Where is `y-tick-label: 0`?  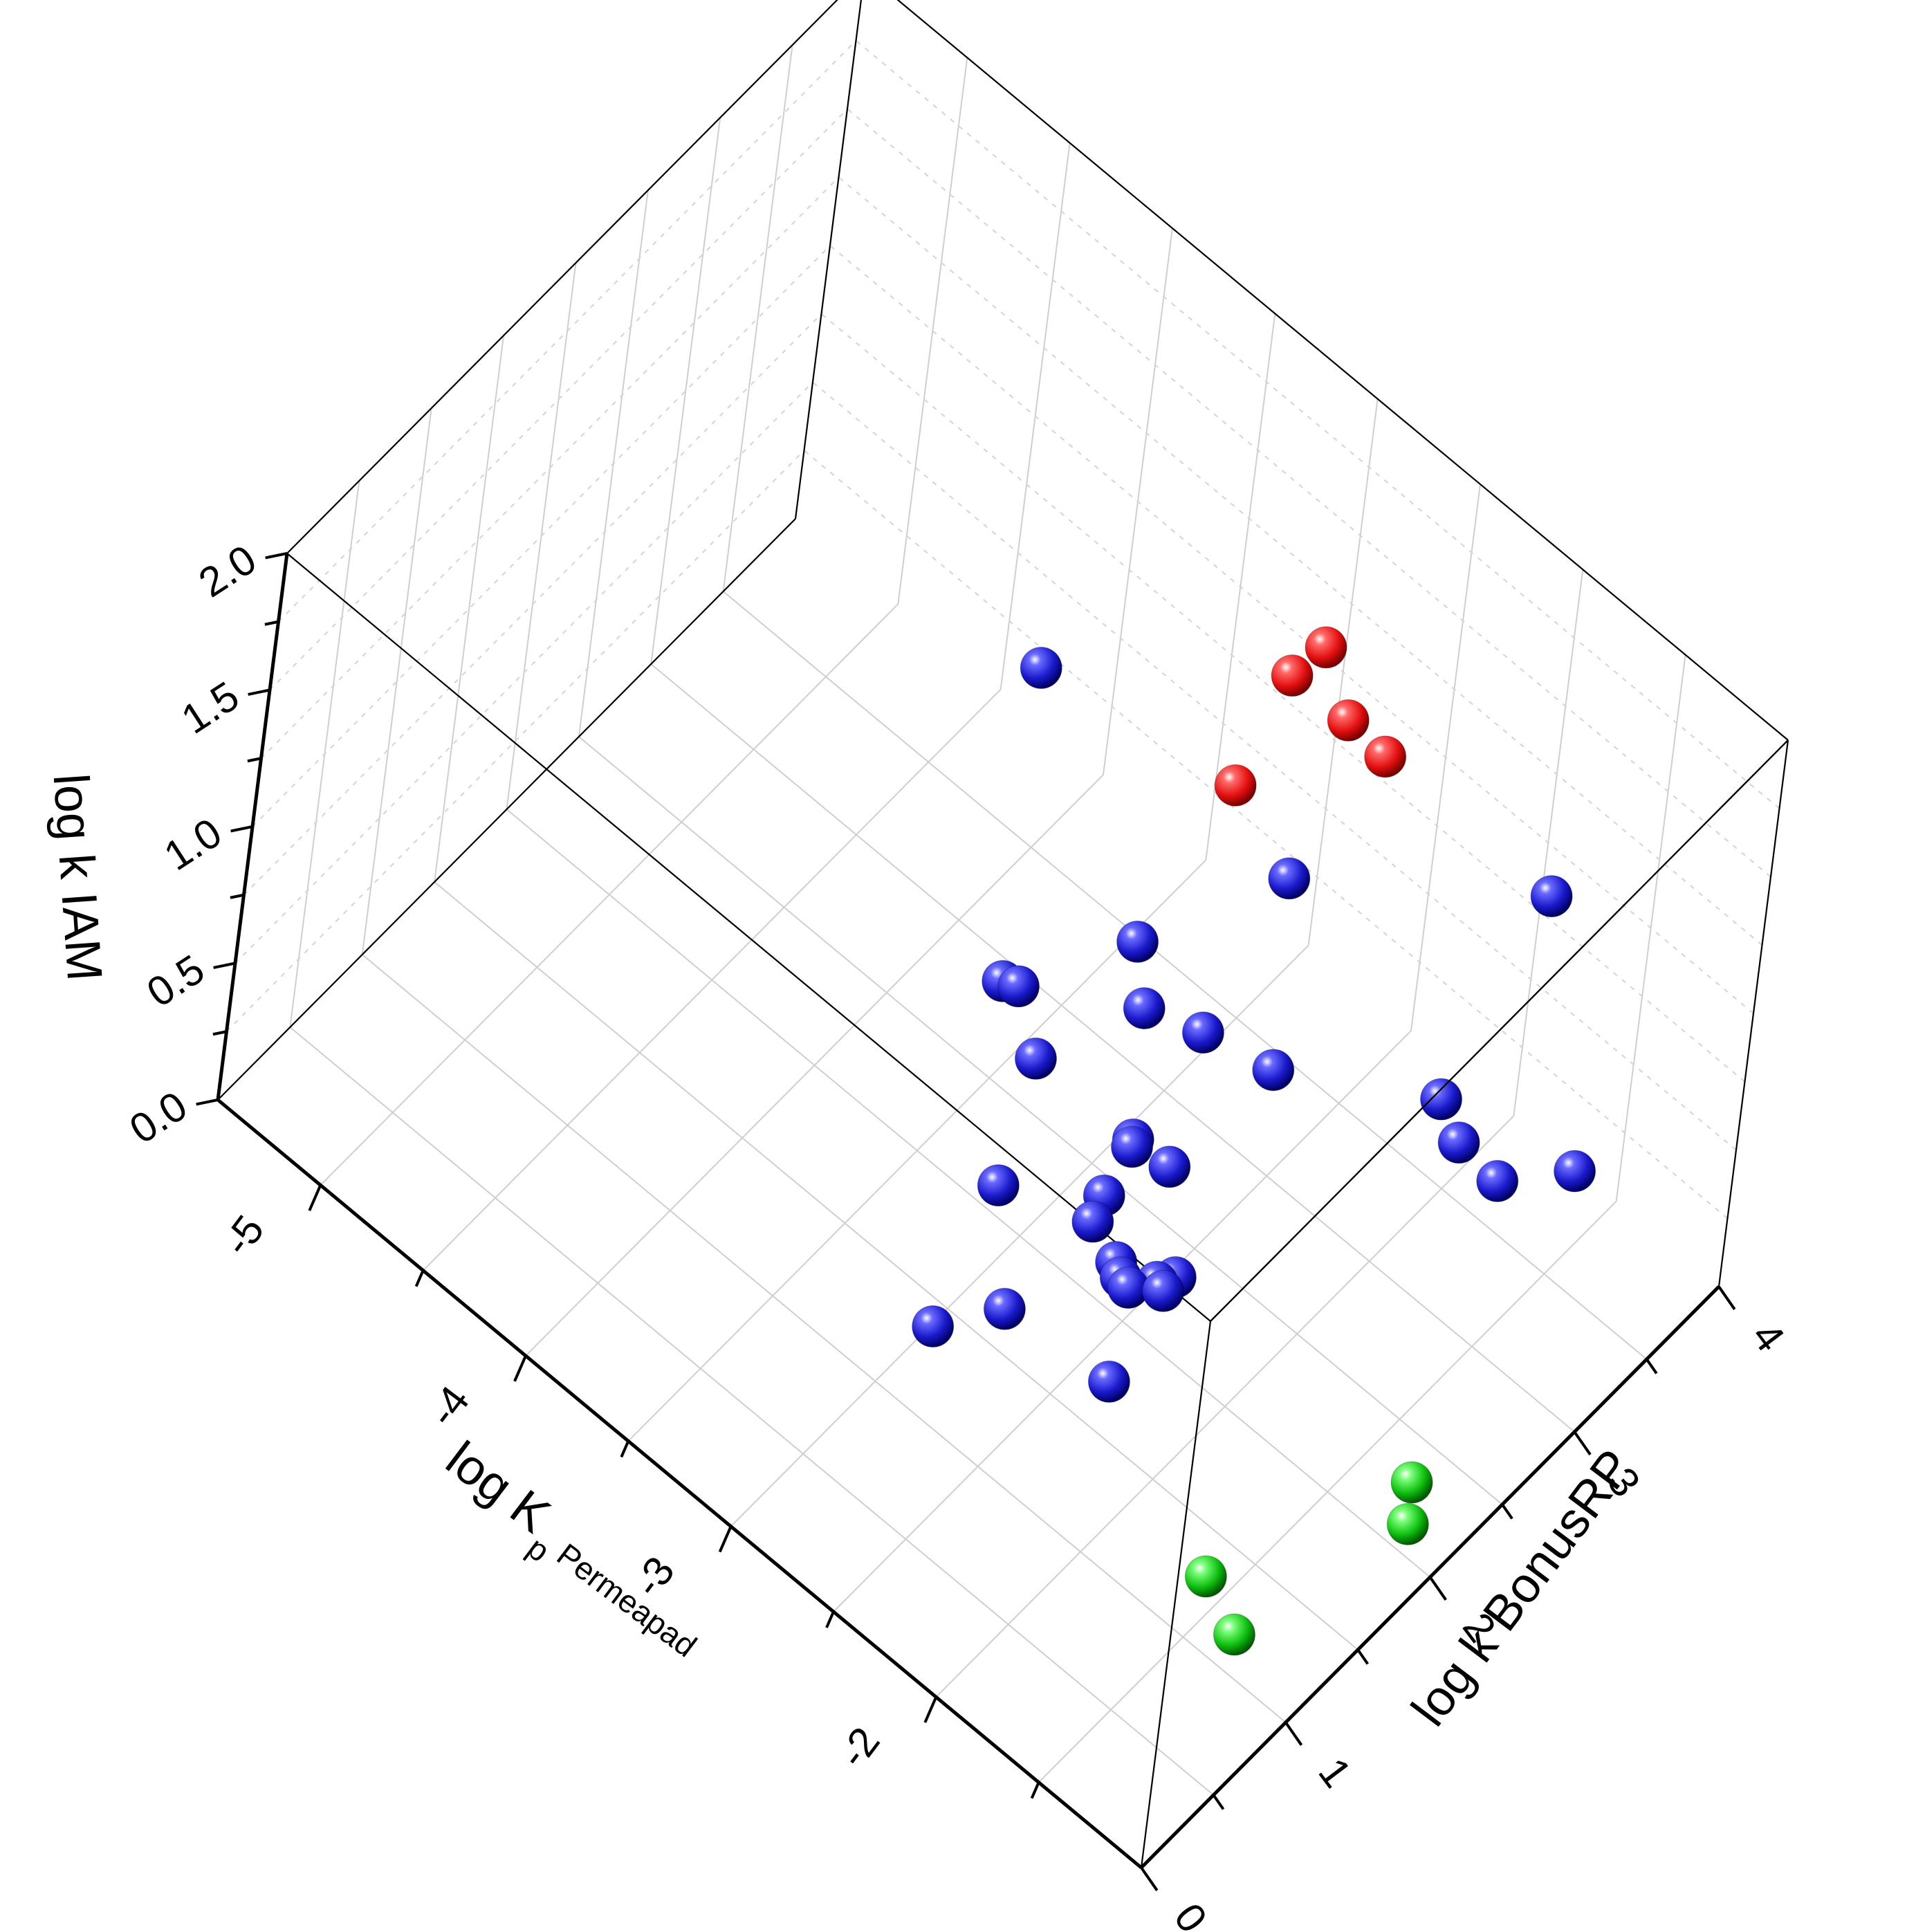
y-tick-label: 0 is located at coordinates (1191, 1913).